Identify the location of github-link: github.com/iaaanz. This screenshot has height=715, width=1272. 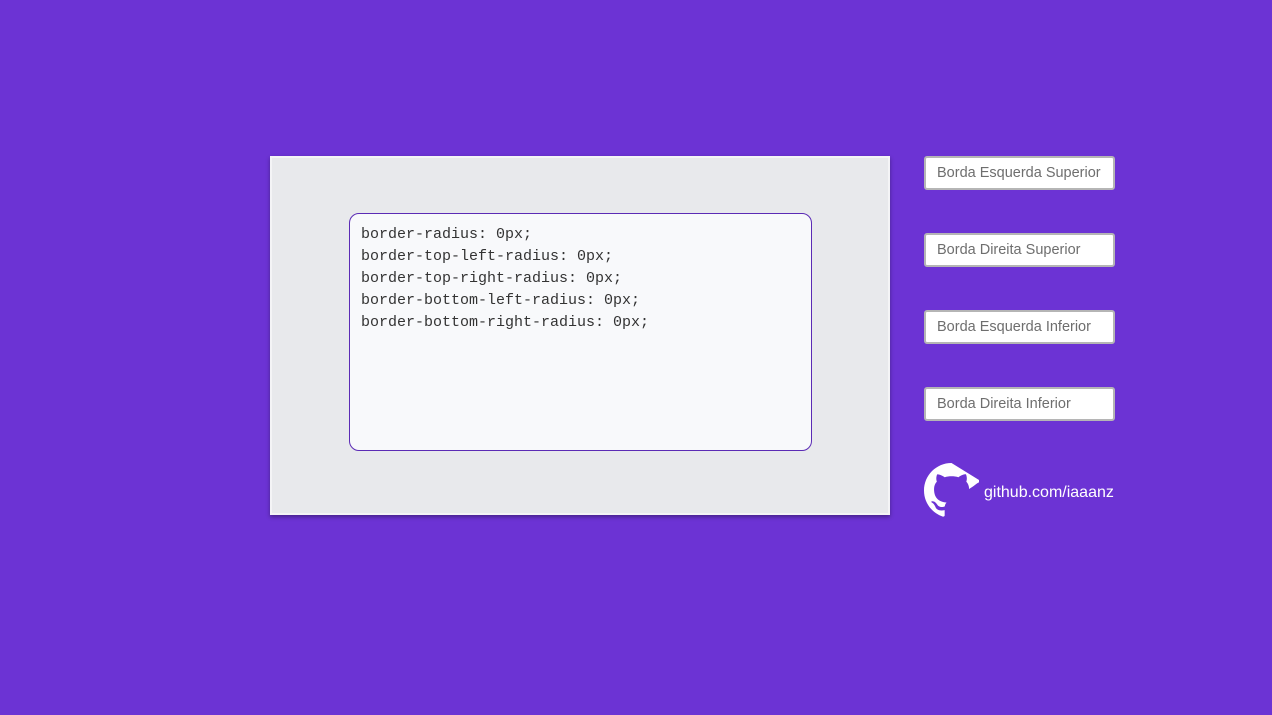
(1019, 493).